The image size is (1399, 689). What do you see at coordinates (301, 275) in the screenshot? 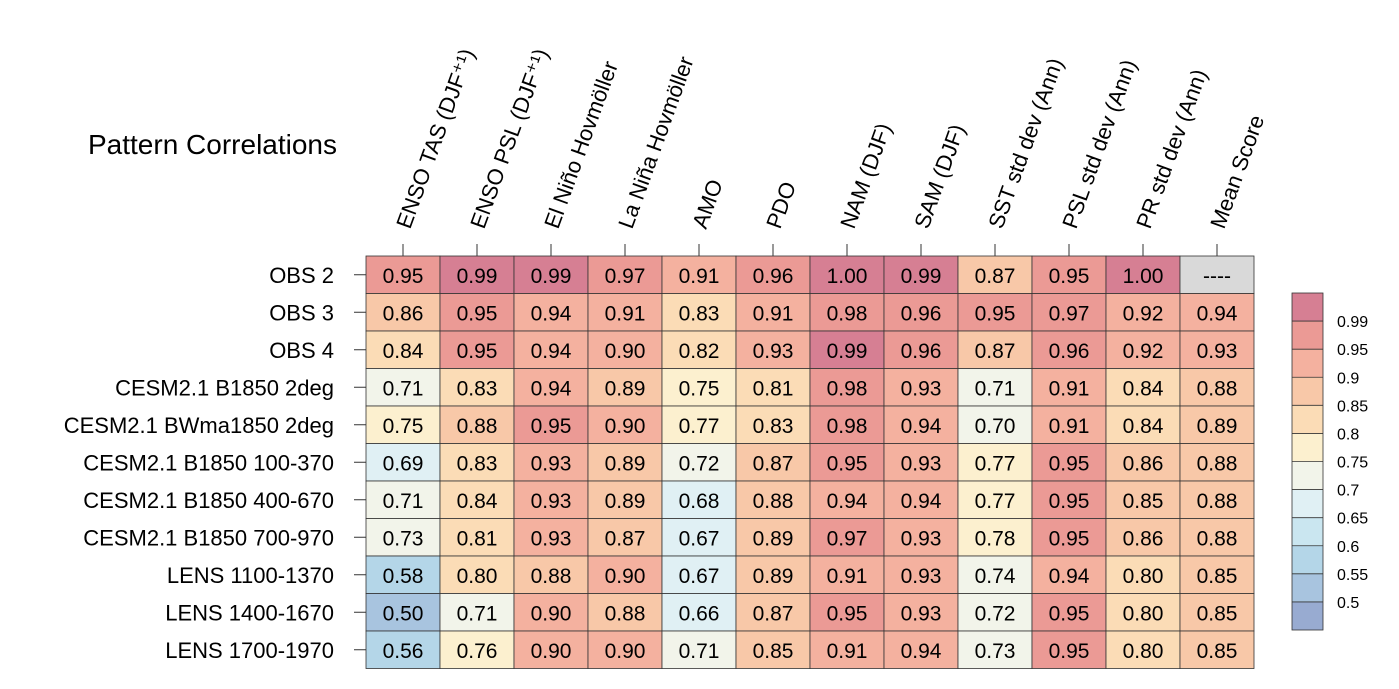
I see `row-label: OBS 2` at bounding box center [301, 275].